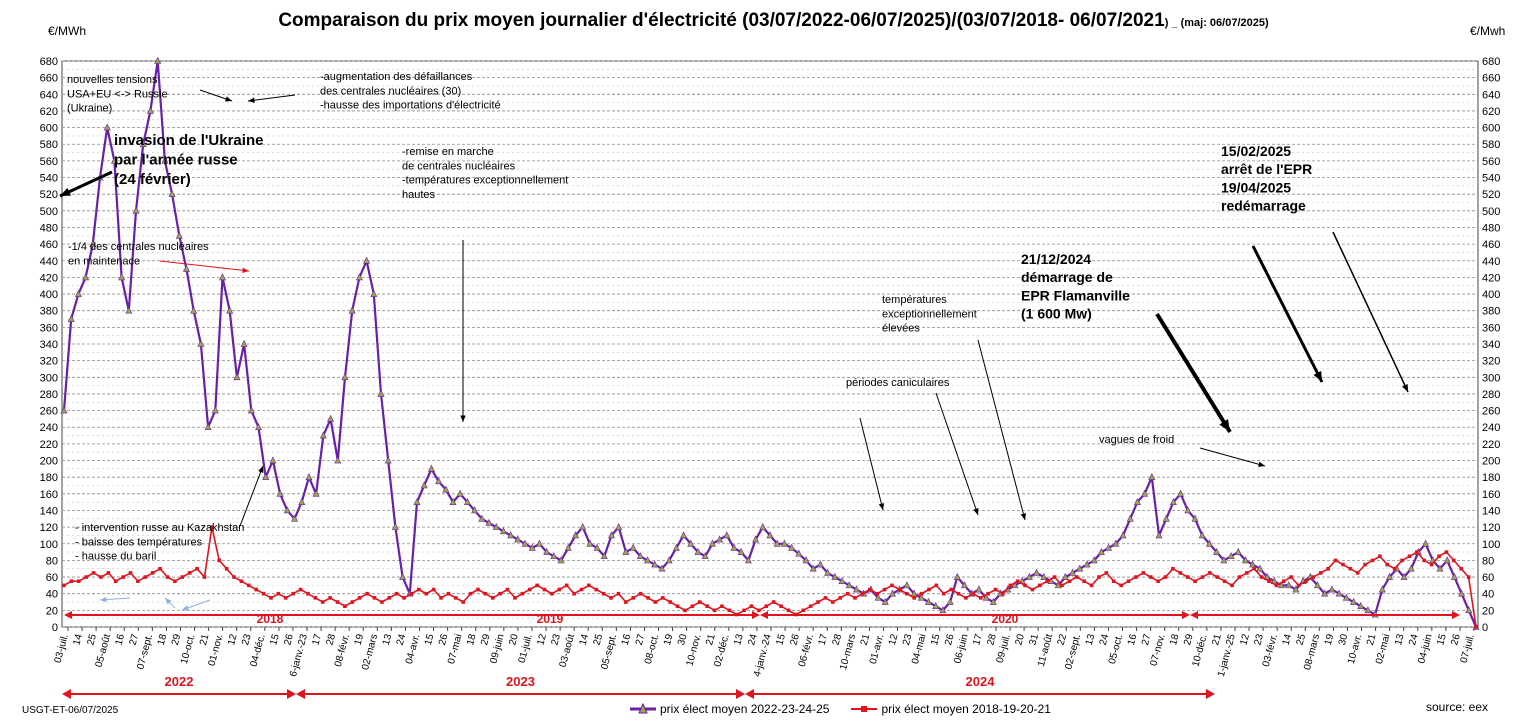  Describe the element at coordinates (49, 245) in the screenshot. I see `y-tick-label-left: 460` at that location.